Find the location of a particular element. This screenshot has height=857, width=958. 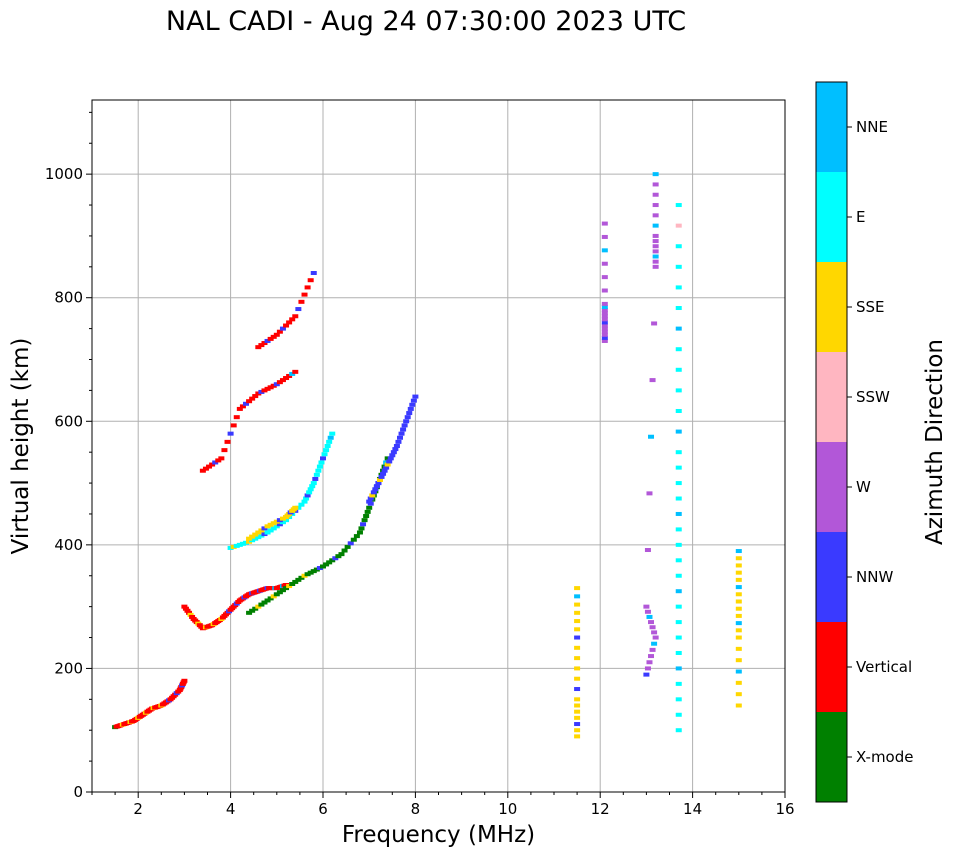

colorbar-label: Azimuth Direction is located at coordinates (935, 442).